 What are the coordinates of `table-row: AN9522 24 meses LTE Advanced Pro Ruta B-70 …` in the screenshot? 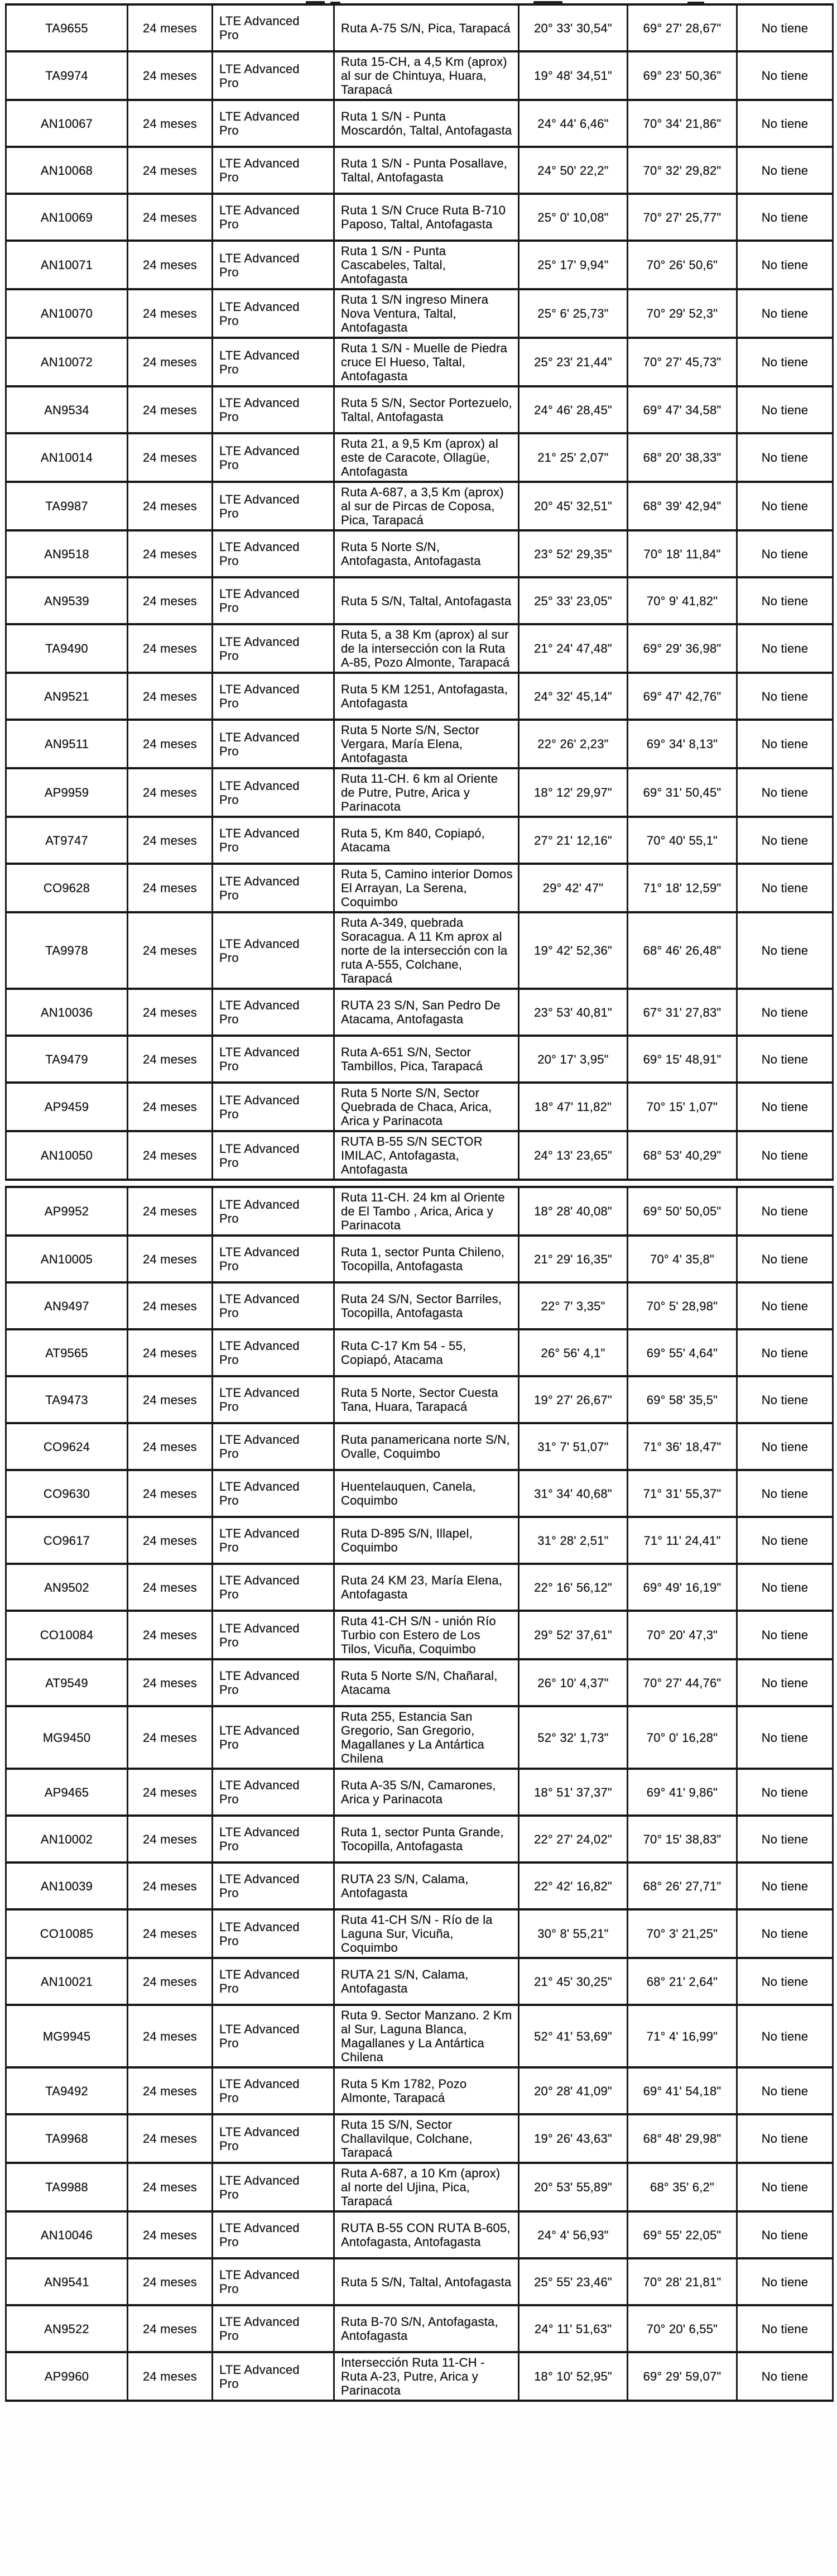 It's located at (420, 2328).